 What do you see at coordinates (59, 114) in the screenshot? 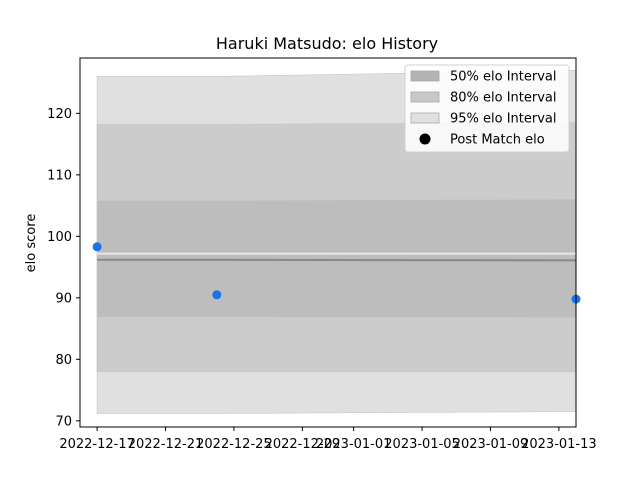
I see `y-tick-label-5: 120` at bounding box center [59, 114].